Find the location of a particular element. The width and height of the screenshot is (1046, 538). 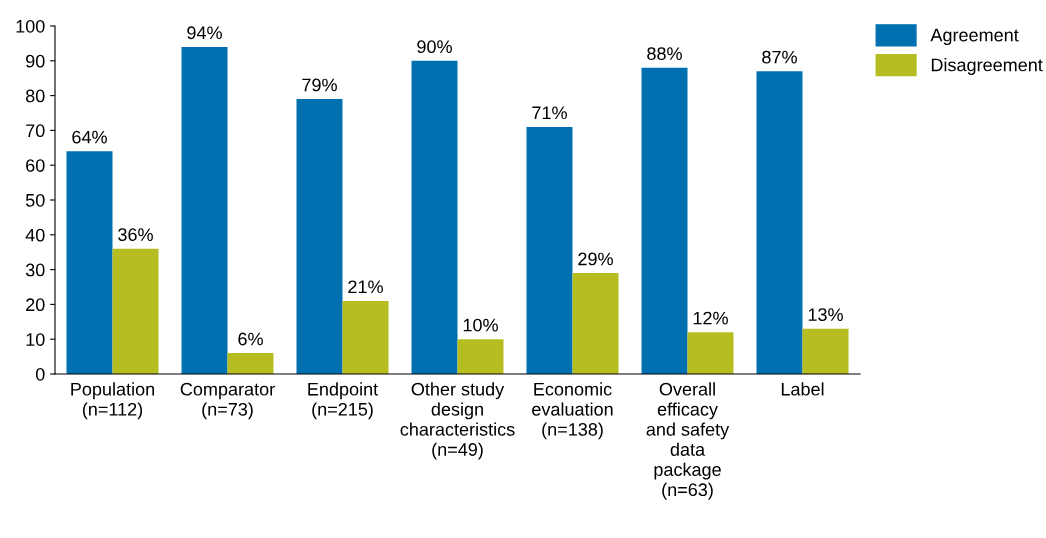

data-label: 6% is located at coordinates (250, 339).